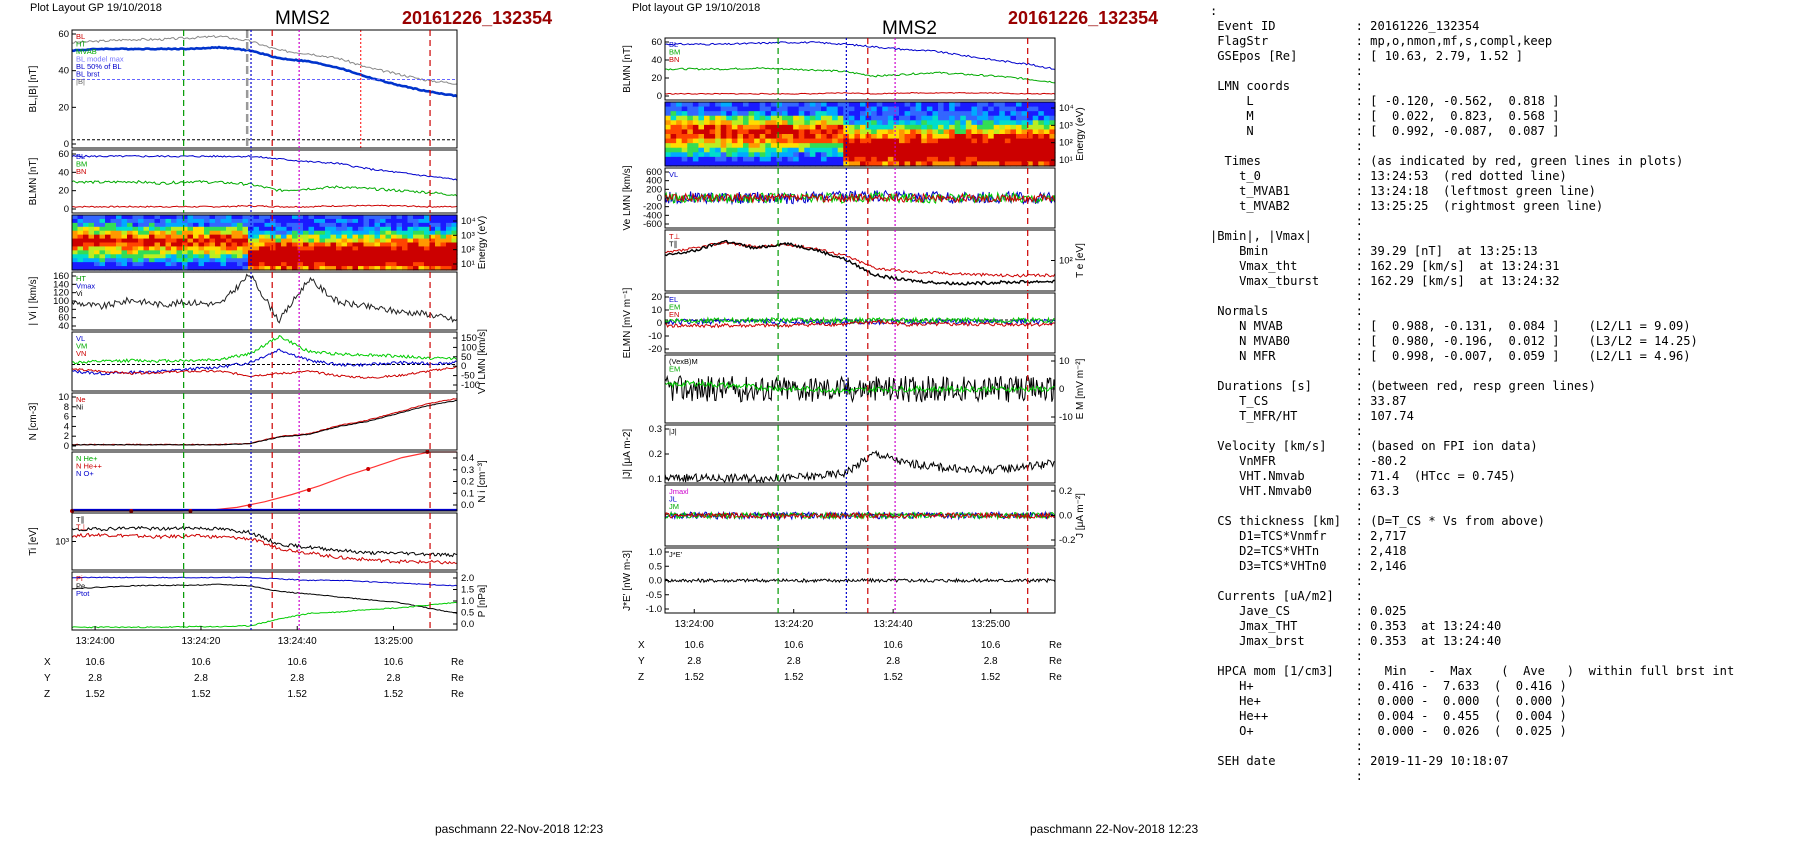  Describe the element at coordinates (89, 466) in the screenshot. I see `left-panel-7-legend-entry: N He++` at that location.